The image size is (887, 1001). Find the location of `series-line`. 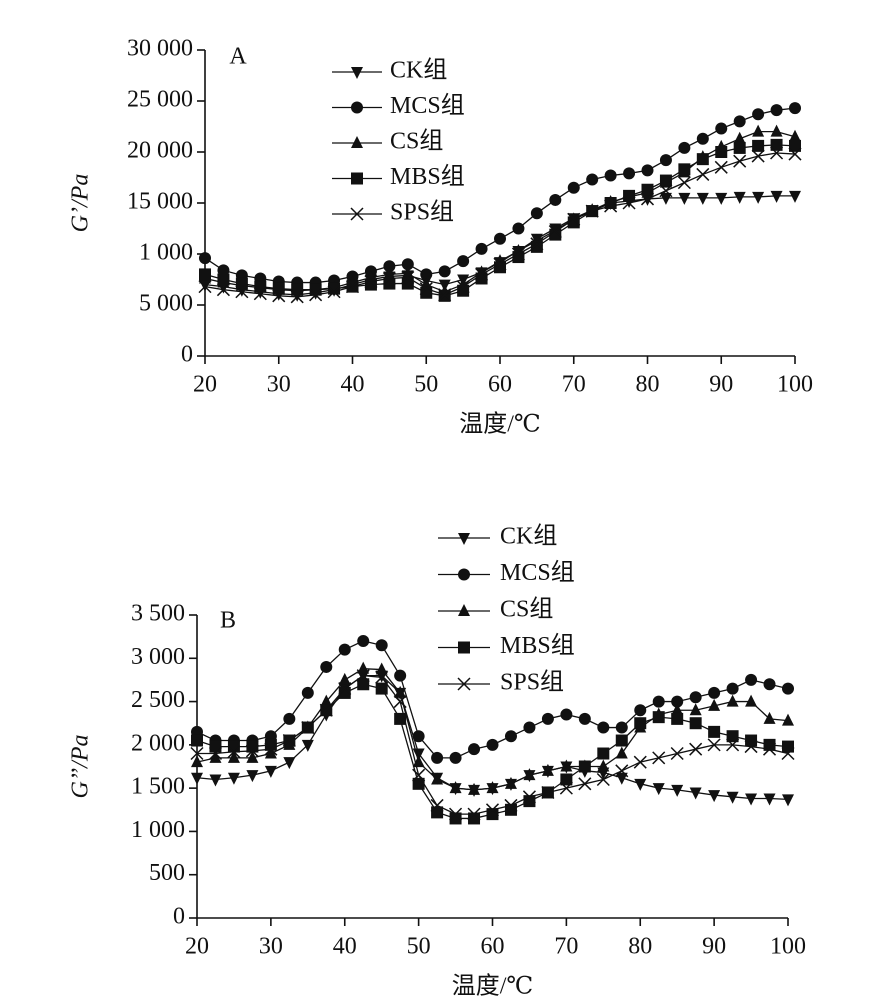

series-line is located at coordinates (500, 225).